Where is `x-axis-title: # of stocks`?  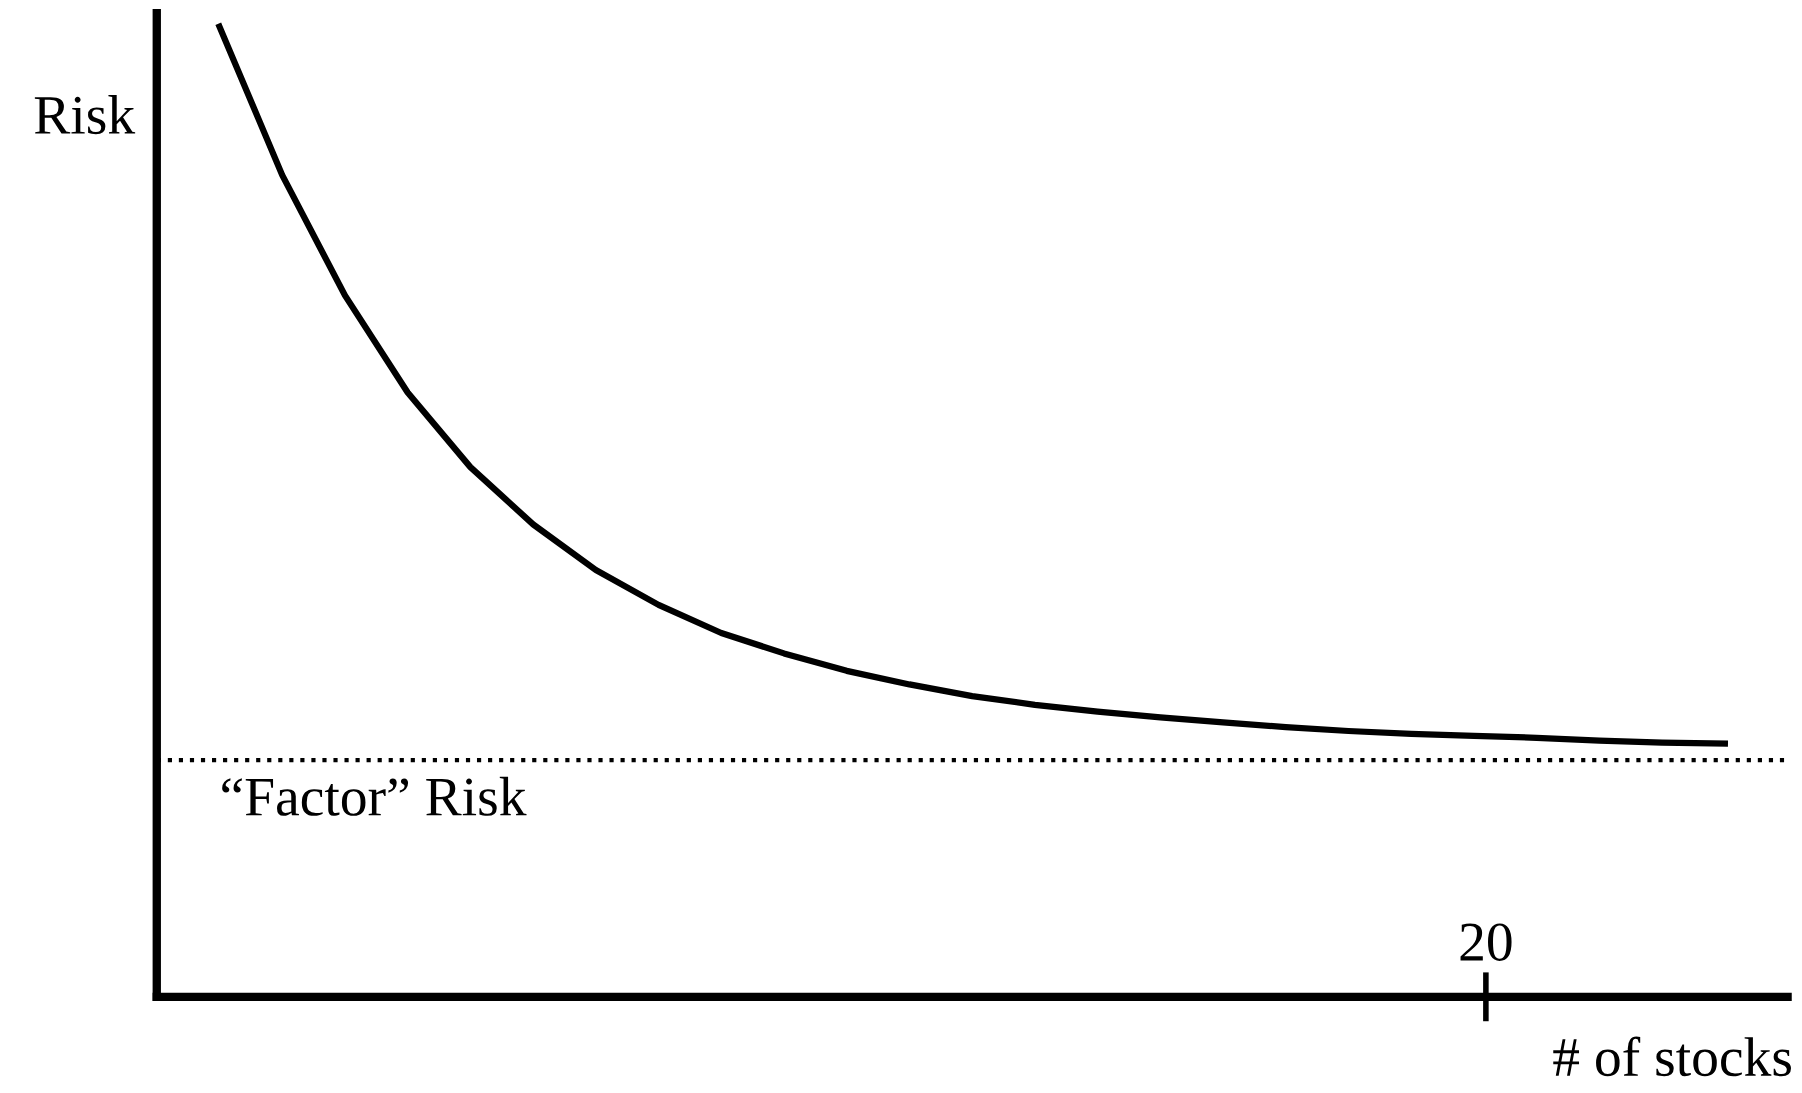
x-axis-title: # of stocks is located at coordinates (1672, 1056).